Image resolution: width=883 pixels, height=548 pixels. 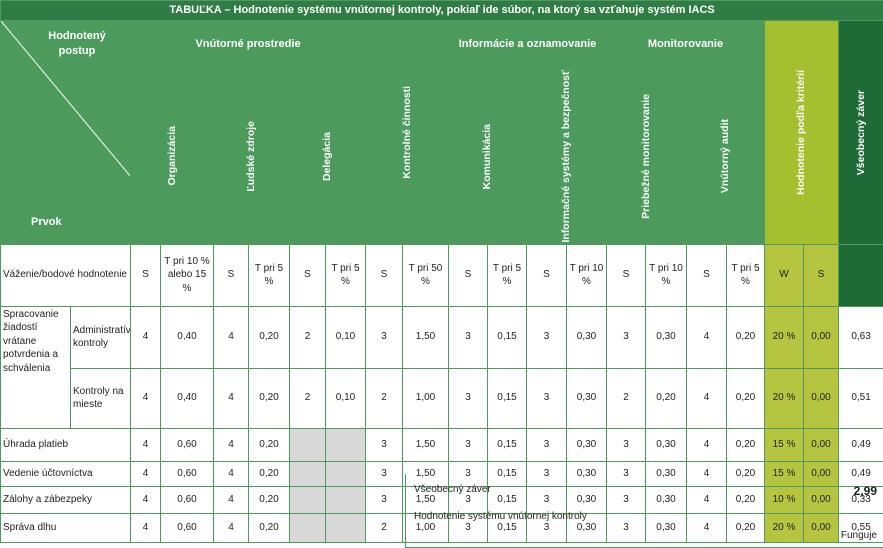 What do you see at coordinates (248, 44) in the screenshot?
I see `group-header: Vnútorné prostredie` at bounding box center [248, 44].